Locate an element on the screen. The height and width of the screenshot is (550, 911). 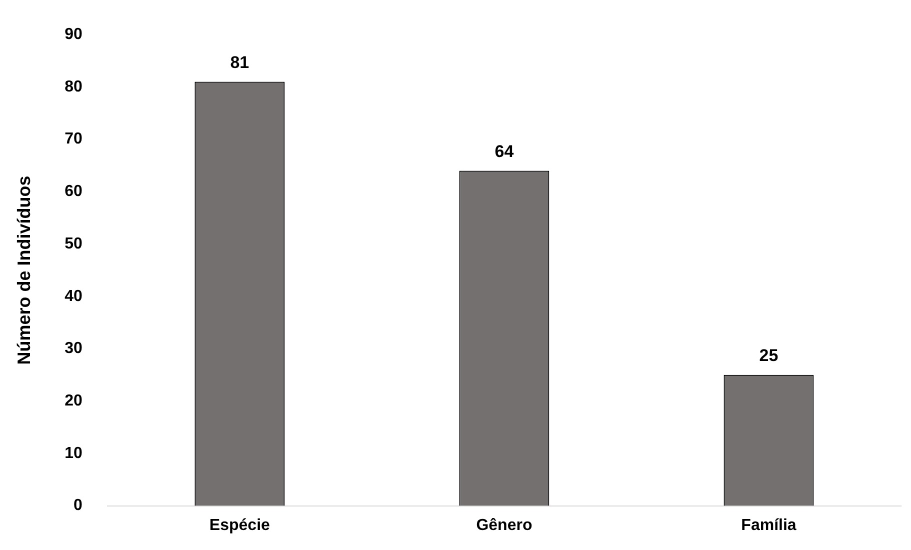
x-tick-label: Gênero is located at coordinates (504, 525).